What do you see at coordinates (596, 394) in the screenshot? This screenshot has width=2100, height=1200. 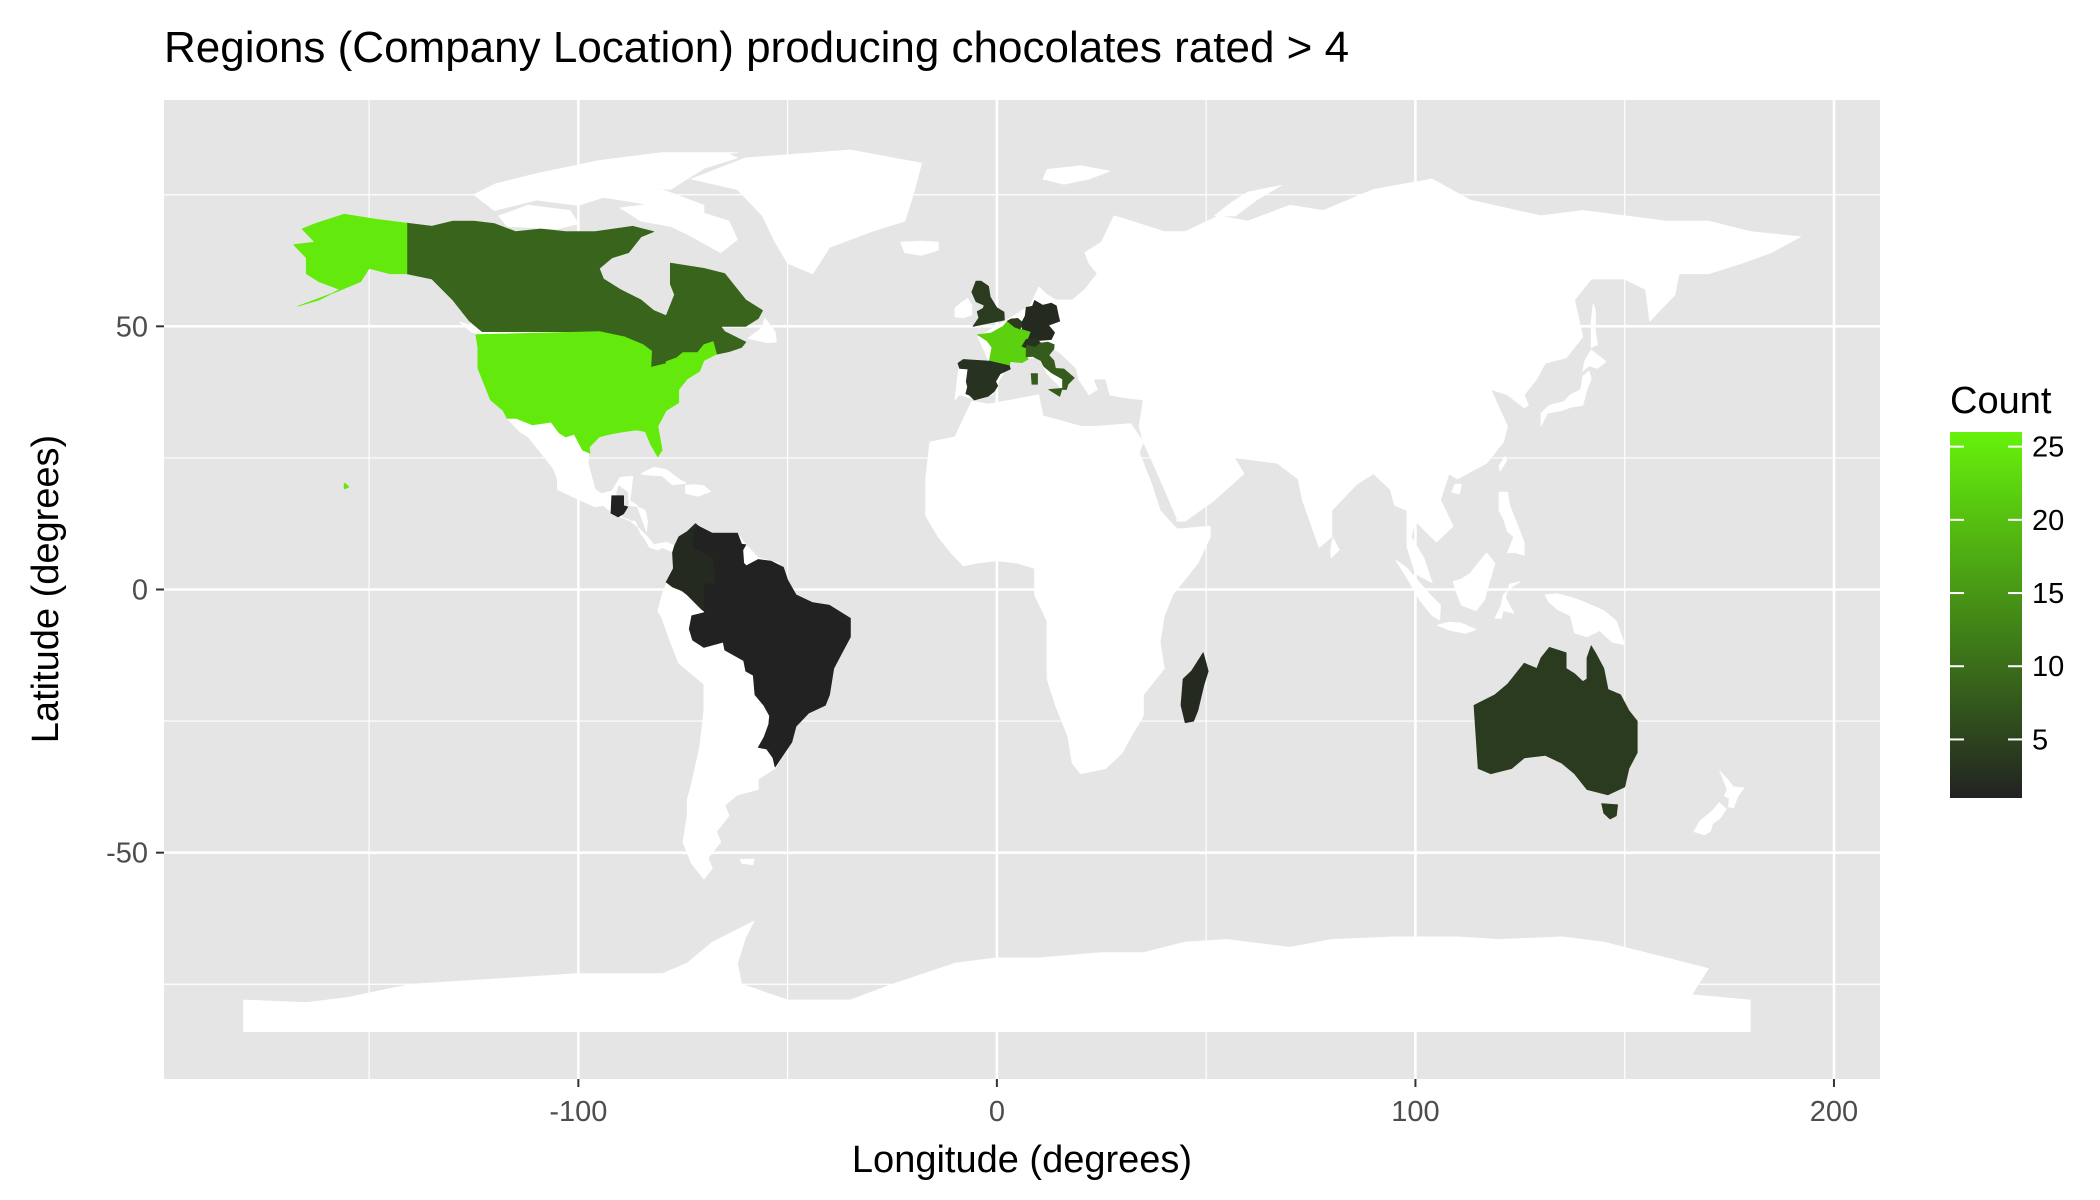 I see `region-usa-fill` at bounding box center [596, 394].